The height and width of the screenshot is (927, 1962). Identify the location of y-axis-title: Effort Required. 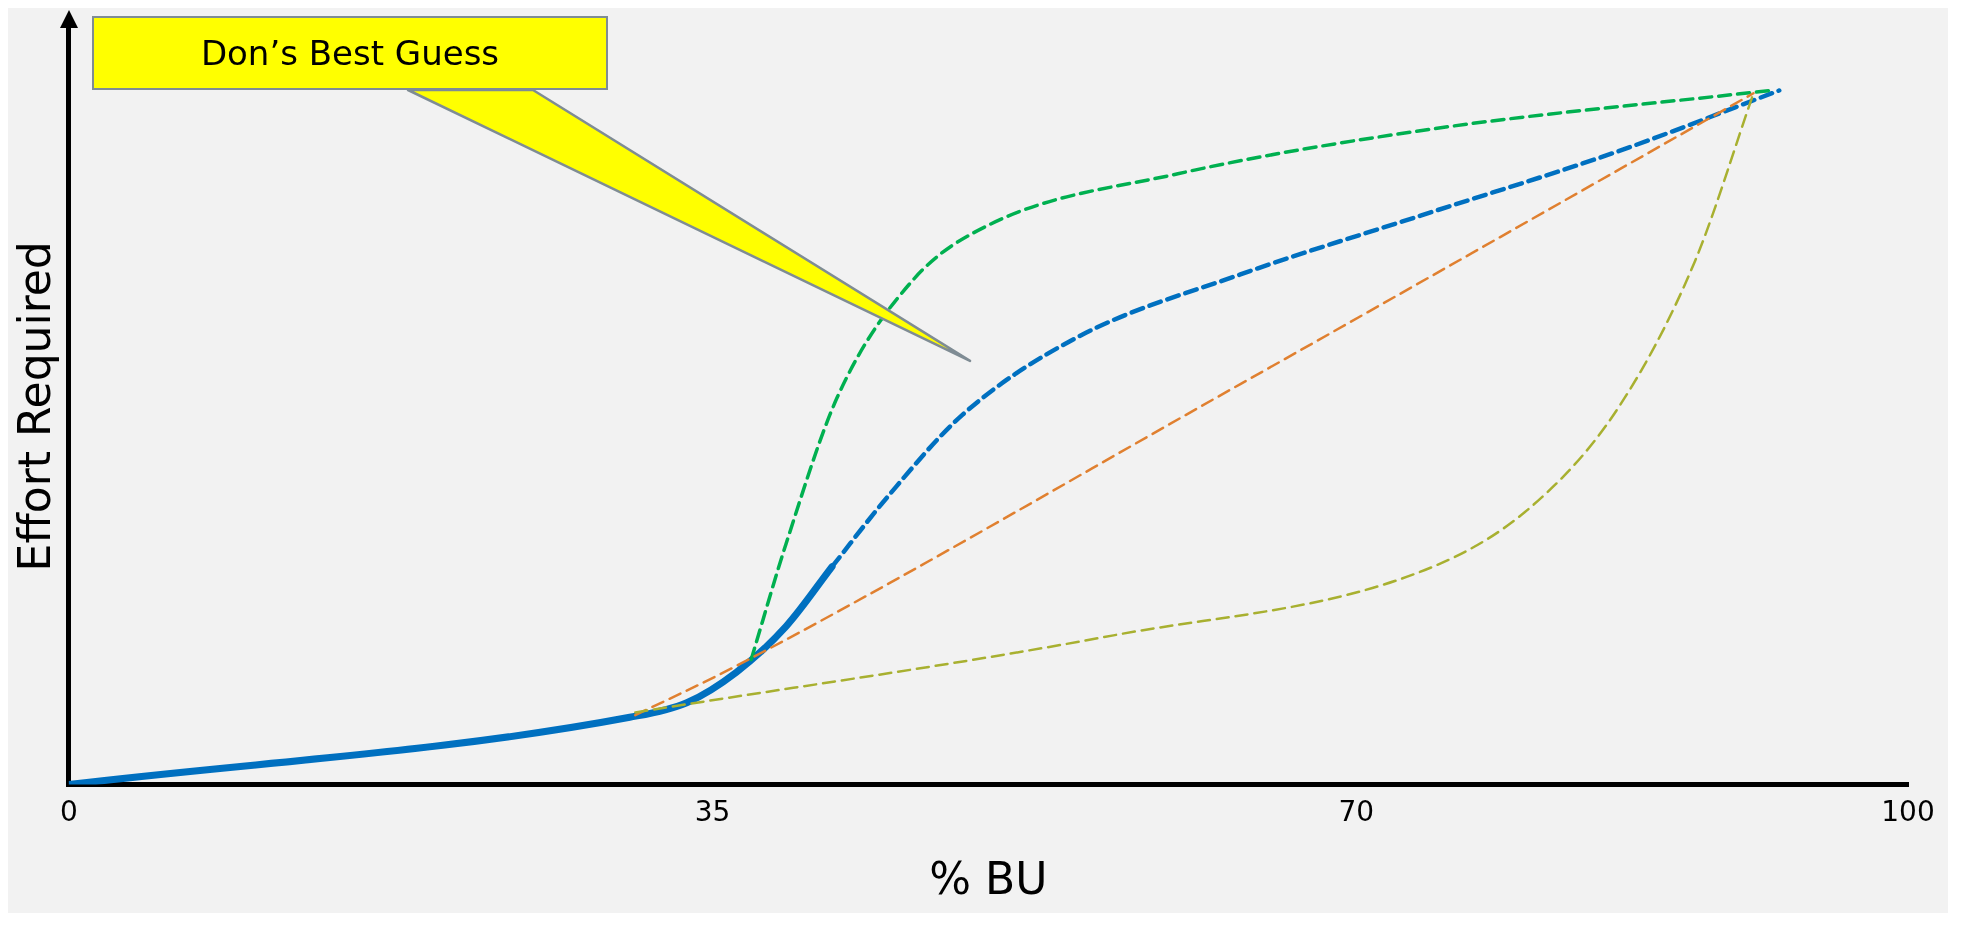
(34, 406).